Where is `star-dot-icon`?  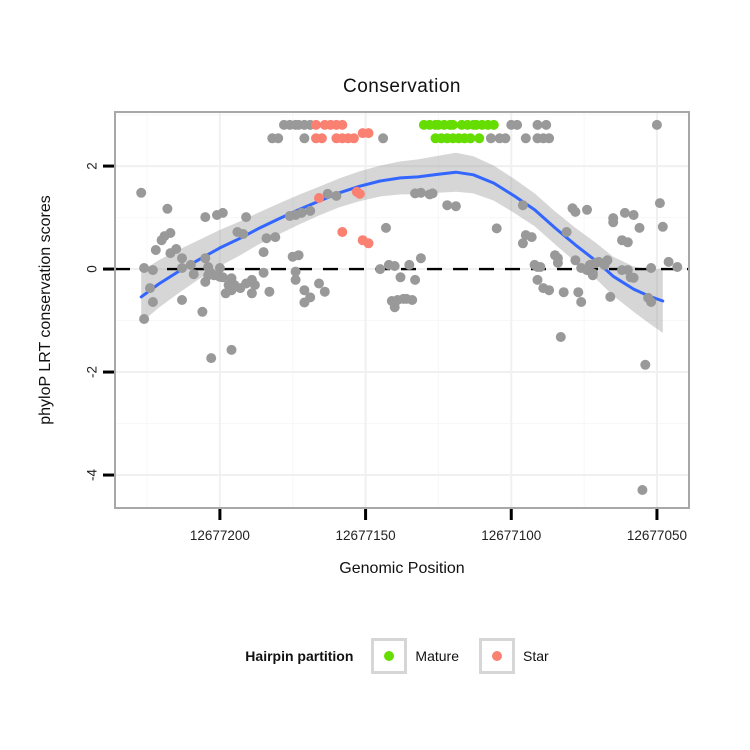
star-dot-icon is located at coordinates (497, 656).